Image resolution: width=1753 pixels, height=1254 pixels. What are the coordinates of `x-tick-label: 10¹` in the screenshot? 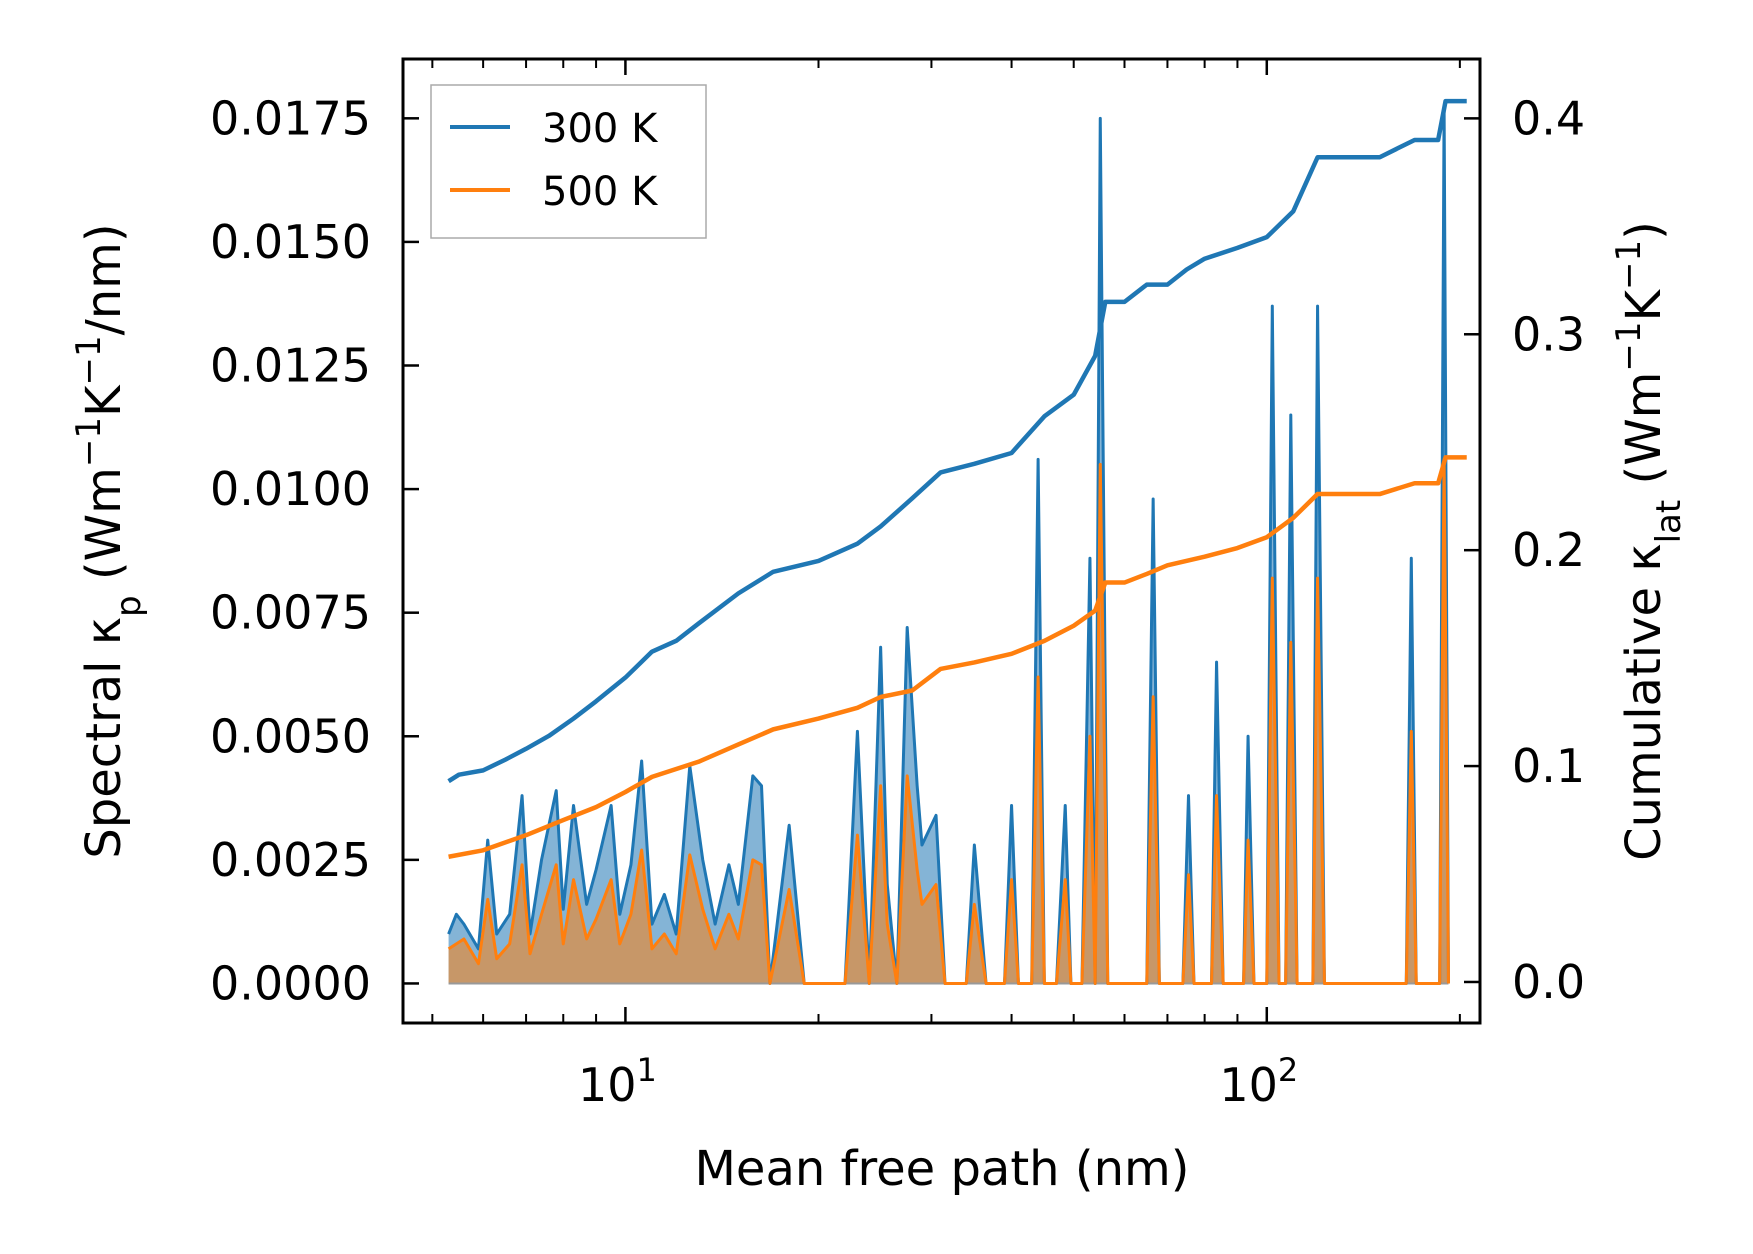 It's located at (617, 1081).